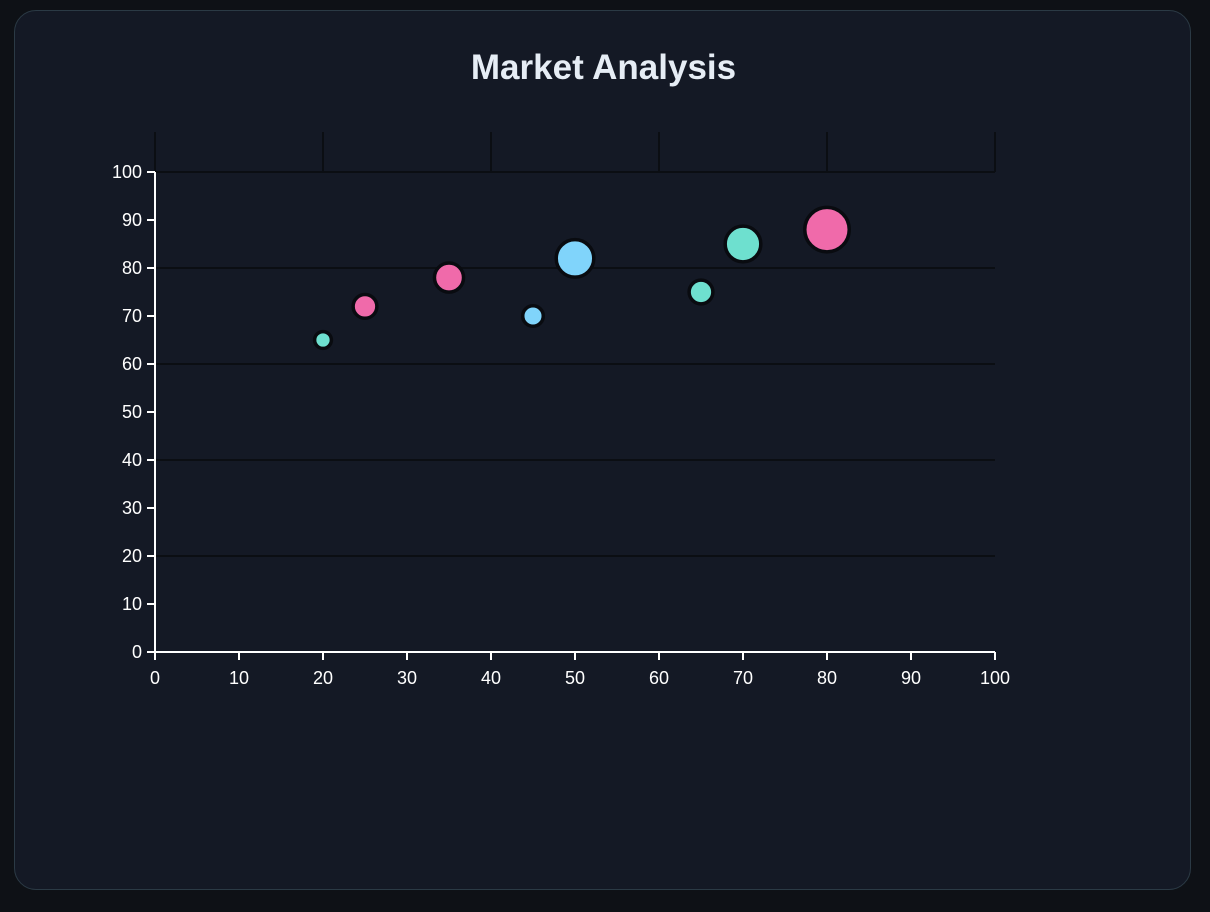  Describe the element at coordinates (603, 67) in the screenshot. I see `chart-title: Market Analysis` at that location.